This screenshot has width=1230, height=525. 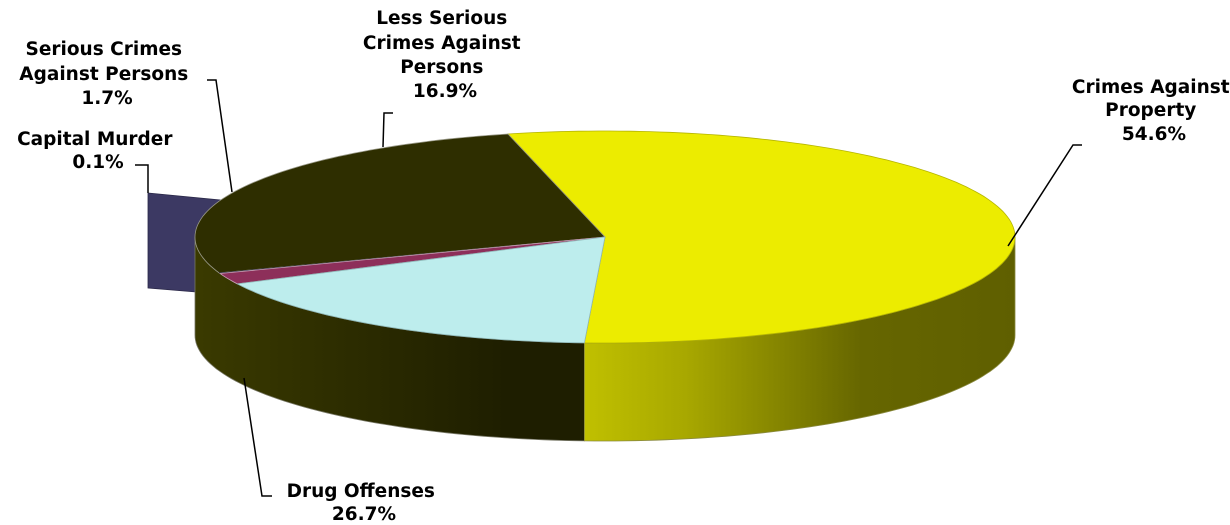 What do you see at coordinates (1044, 195) in the screenshot?
I see `leader-line-property` at bounding box center [1044, 195].